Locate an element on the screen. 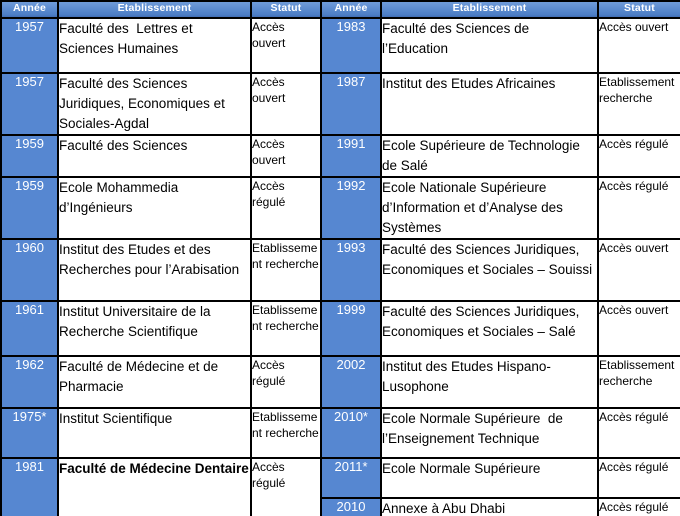 This screenshot has height=516, width=680. table-row: 2010 Annexe à Abu Dhabi Accès régulé is located at coordinates (340, 506).